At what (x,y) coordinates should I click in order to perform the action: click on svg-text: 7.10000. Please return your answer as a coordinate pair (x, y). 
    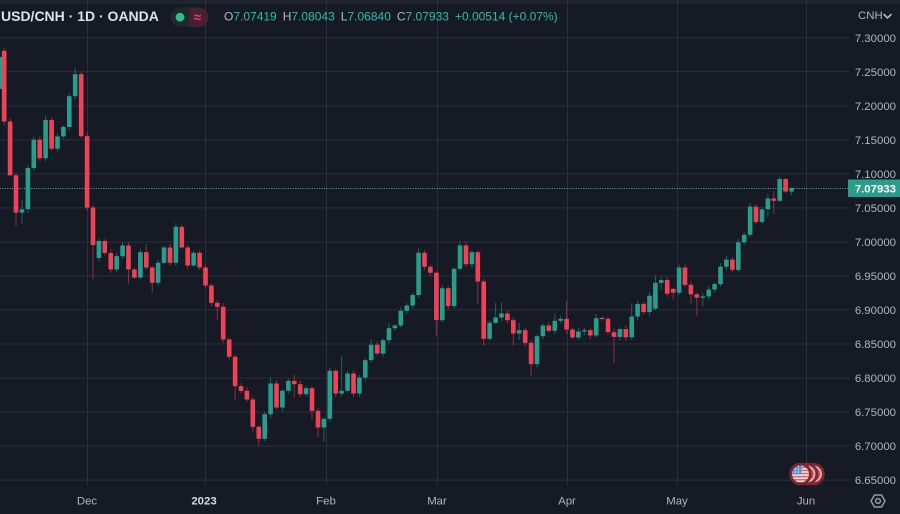
    Looking at the image, I should click on (875, 175).